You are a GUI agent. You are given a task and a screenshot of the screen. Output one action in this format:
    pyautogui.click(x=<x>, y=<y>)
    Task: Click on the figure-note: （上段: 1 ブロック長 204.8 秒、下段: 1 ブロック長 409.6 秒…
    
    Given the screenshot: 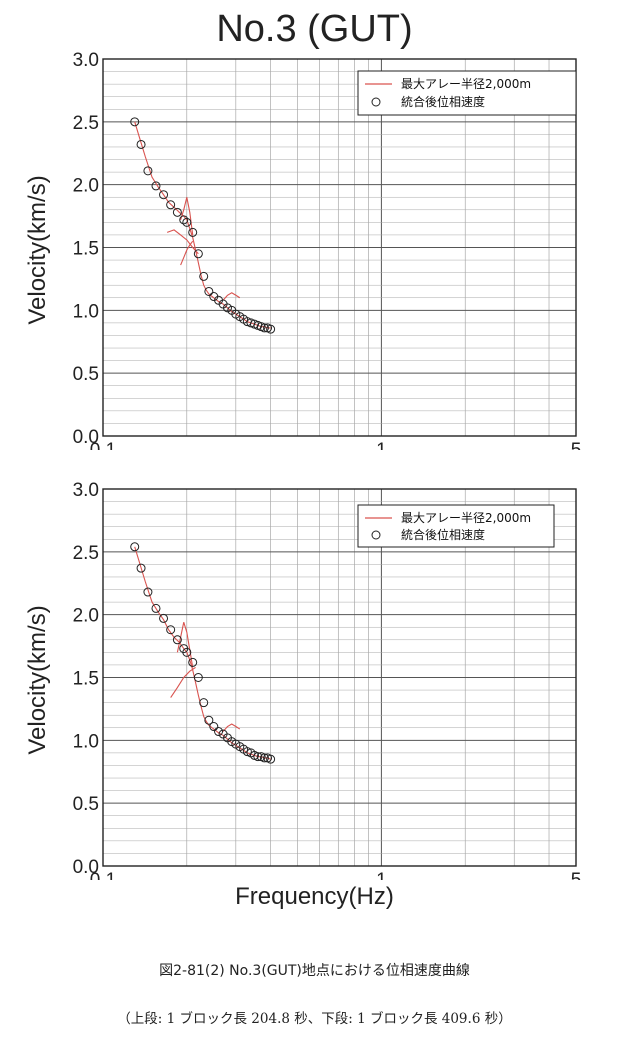 What is the action you would take?
    pyautogui.click(x=314, y=1019)
    